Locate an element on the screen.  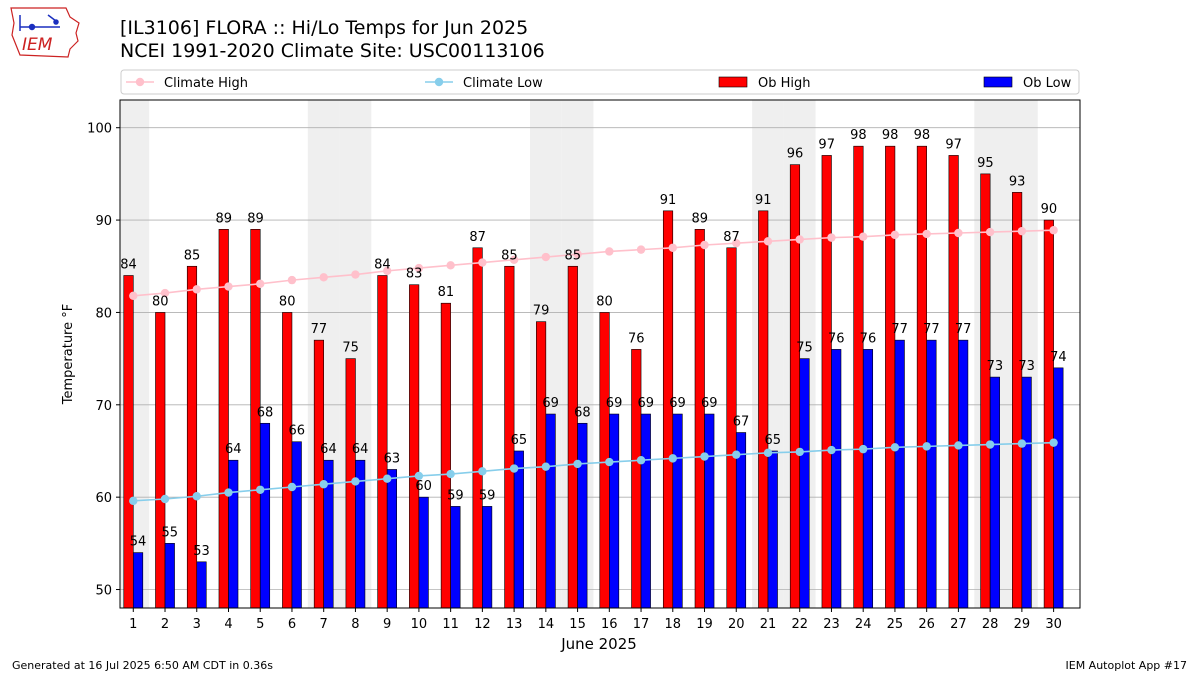
ob-low-label-21: 65 is located at coordinates (772, 440).